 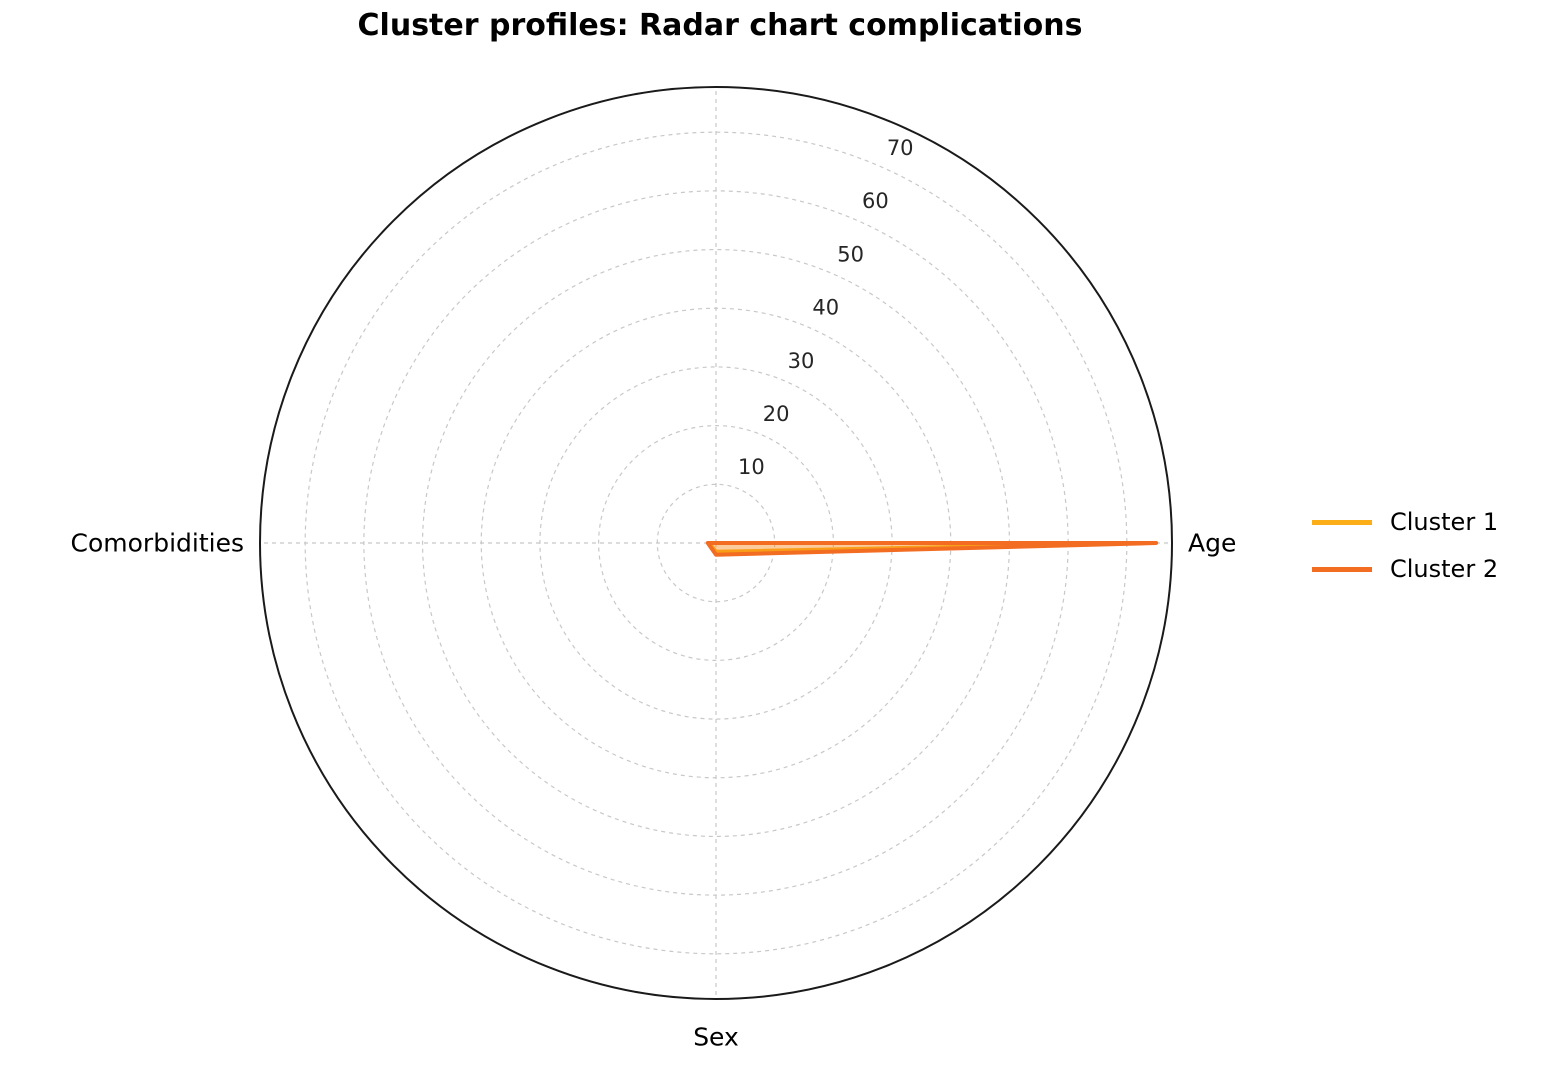 I want to click on radial-tick-label-70: 70, so click(x=900, y=148).